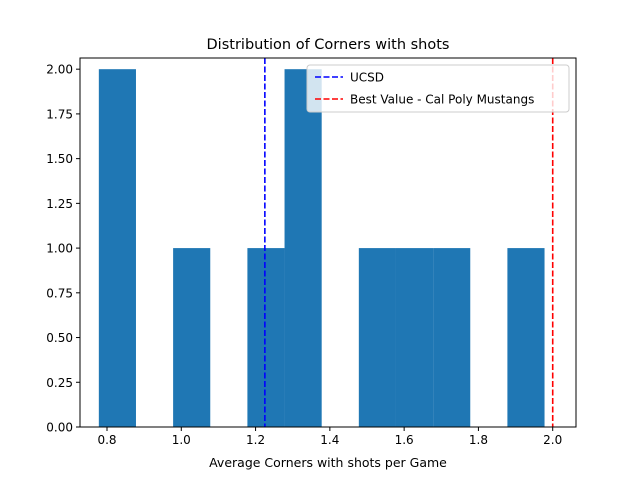  I want to click on x-tick-label-3: 1.4, so click(329, 440).